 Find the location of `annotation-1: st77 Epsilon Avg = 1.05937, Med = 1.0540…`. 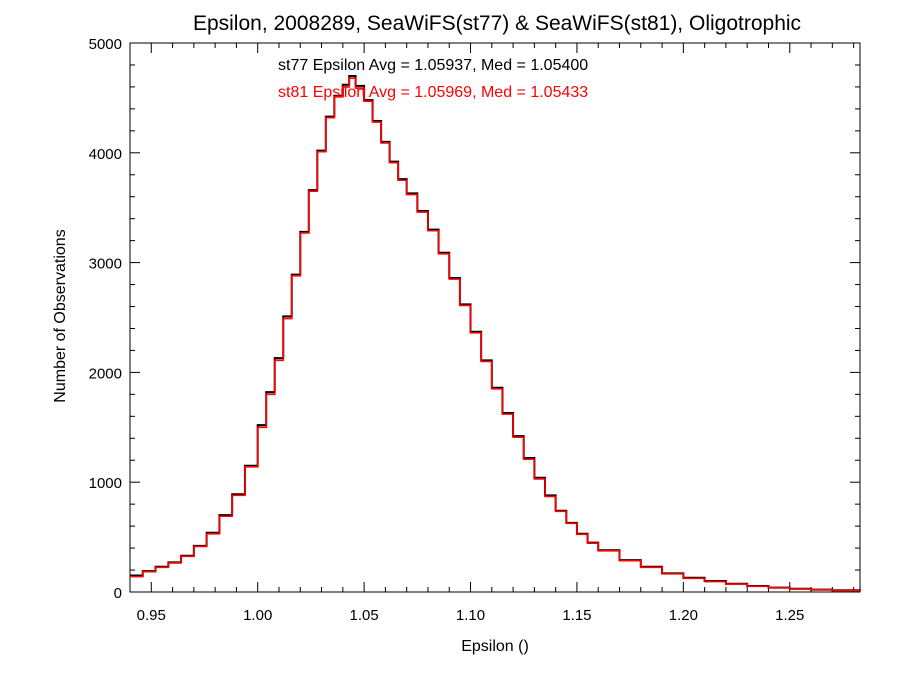

annotation-1: st77 Epsilon Avg = 1.05937, Med = 1.0540… is located at coordinates (433, 65).